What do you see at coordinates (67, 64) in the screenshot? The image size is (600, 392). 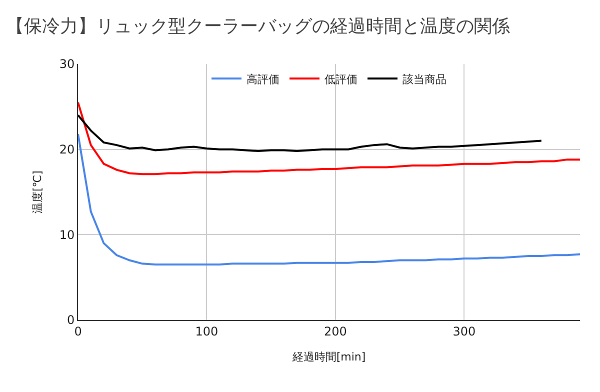 I see `y-tick-label: 30` at bounding box center [67, 64].